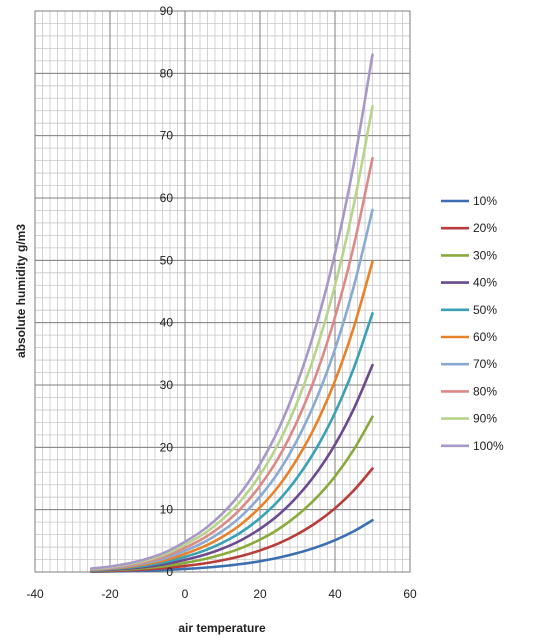 The height and width of the screenshot is (643, 548). What do you see at coordinates (21, 291) in the screenshot?
I see `y-axis-title: absolute humidity g/m3` at bounding box center [21, 291].